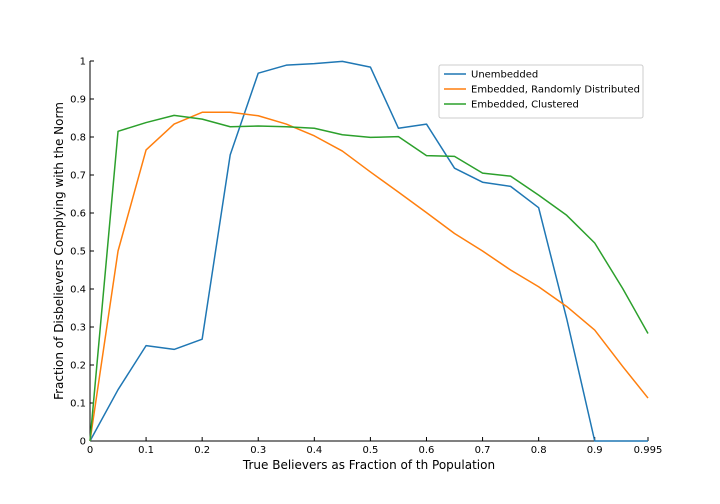 This screenshot has width=720, height=504. Describe the element at coordinates (78, 366) in the screenshot. I see `y-tick-label: 0.2` at that location.